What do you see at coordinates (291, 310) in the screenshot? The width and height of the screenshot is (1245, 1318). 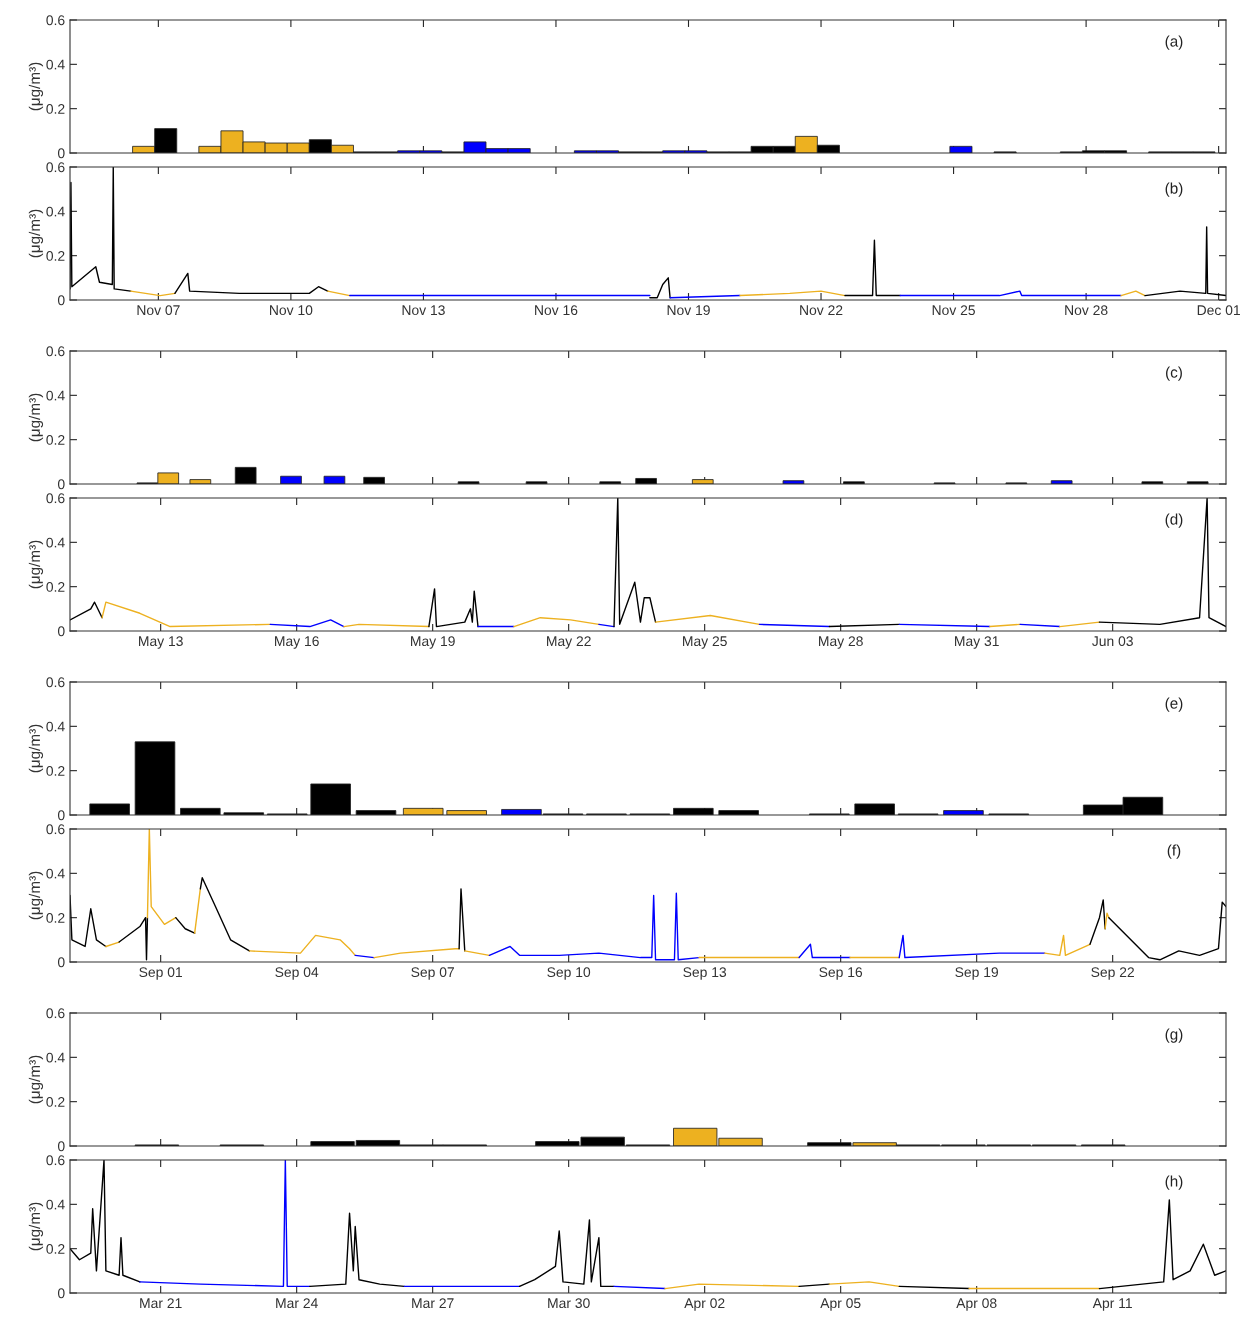 I see `x-tick-label: Nov 10` at bounding box center [291, 310].